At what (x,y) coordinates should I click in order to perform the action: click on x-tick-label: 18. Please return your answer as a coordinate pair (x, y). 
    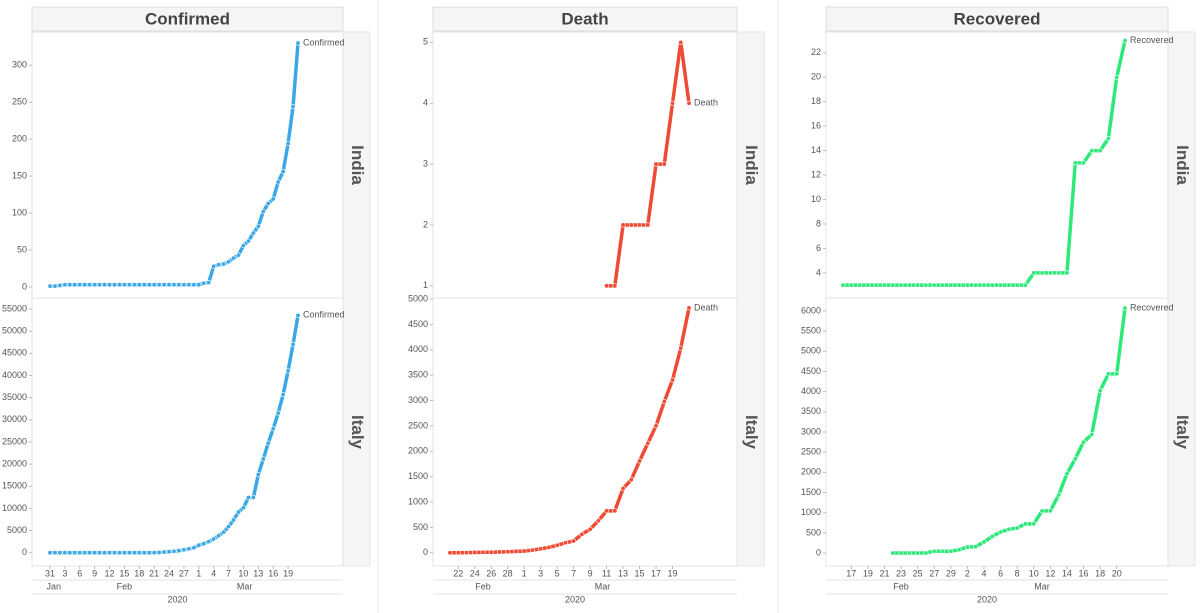
    Looking at the image, I should click on (1100, 573).